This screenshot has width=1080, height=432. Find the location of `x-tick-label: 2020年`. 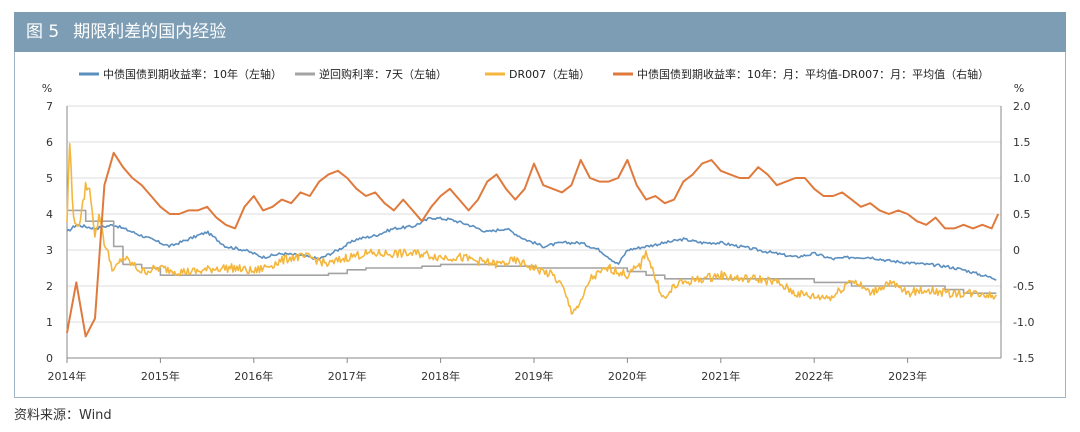

x-tick-label: 2020年 is located at coordinates (627, 376).